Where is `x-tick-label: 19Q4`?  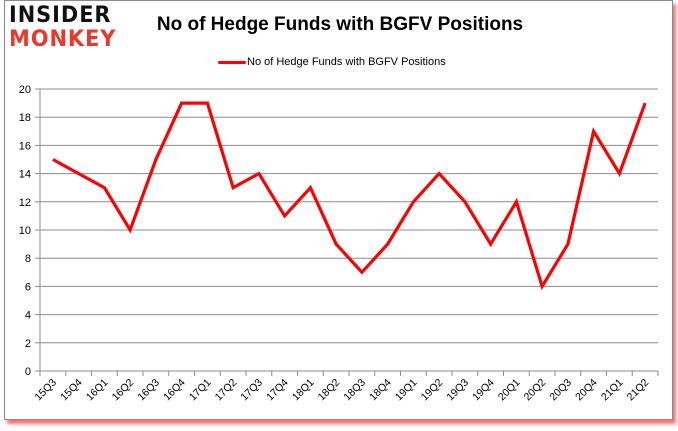 x-tick-label: 19Q4 is located at coordinates (483, 390).